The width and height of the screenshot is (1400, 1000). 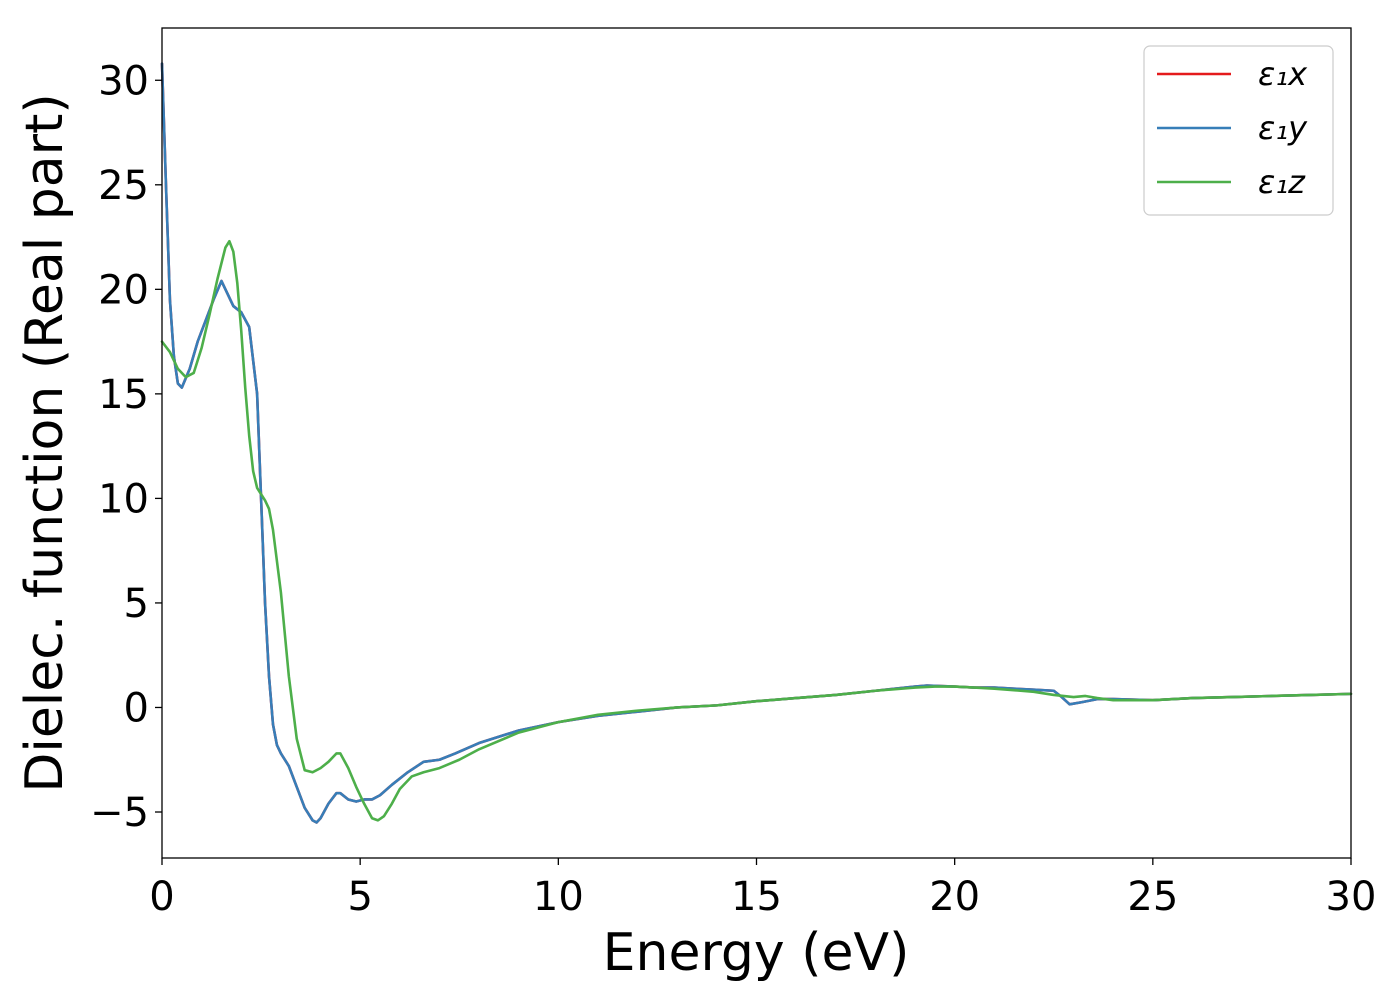 What do you see at coordinates (161, 897) in the screenshot?
I see `x-tick-label: 0` at bounding box center [161, 897].